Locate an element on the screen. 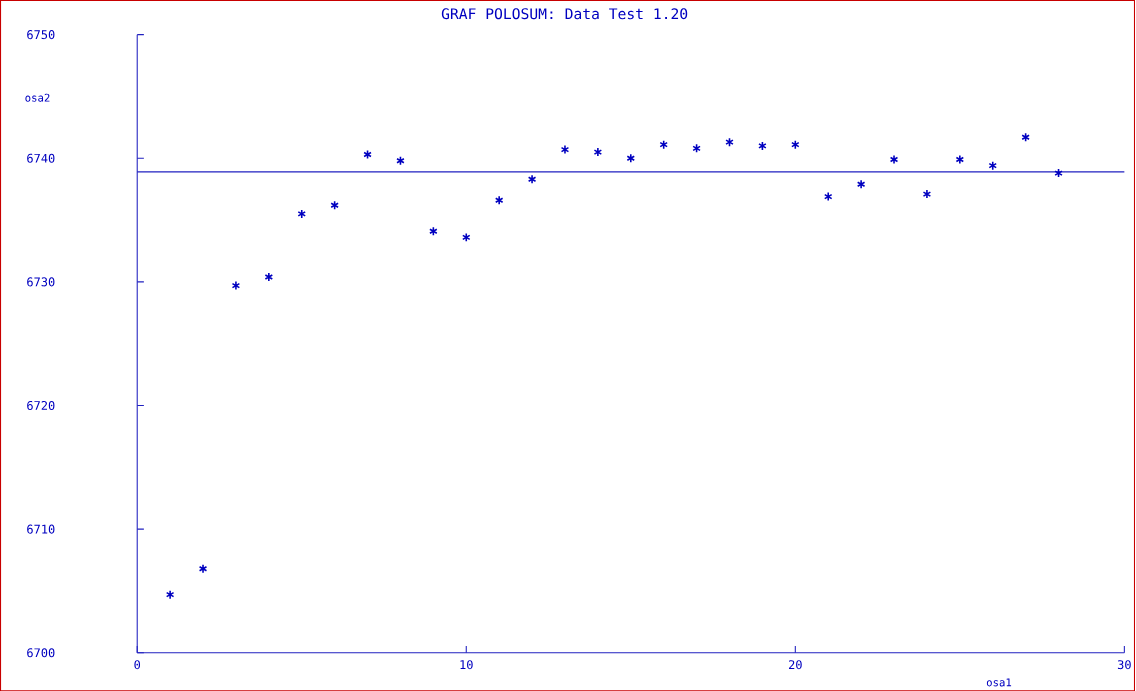 Image resolution: width=1136 pixels, height=691 pixels. y-tick-label: 6750 is located at coordinates (41, 34).